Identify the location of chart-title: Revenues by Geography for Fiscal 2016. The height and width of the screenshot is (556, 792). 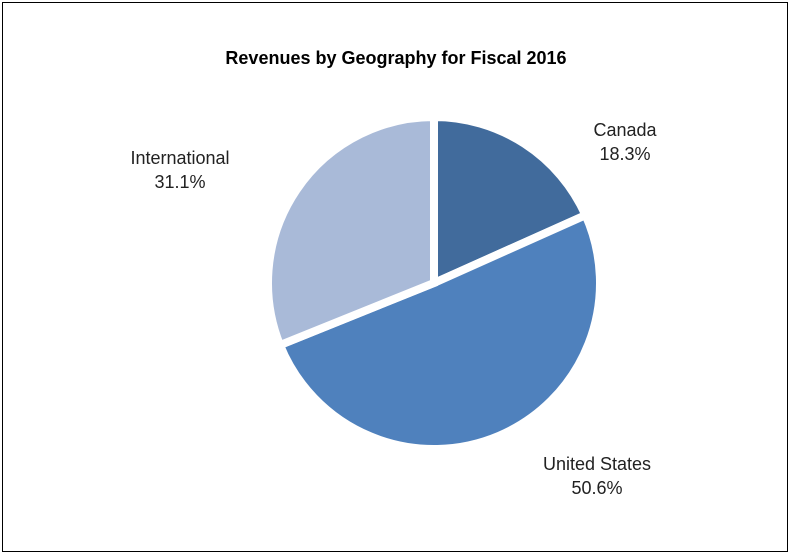
(395, 58).